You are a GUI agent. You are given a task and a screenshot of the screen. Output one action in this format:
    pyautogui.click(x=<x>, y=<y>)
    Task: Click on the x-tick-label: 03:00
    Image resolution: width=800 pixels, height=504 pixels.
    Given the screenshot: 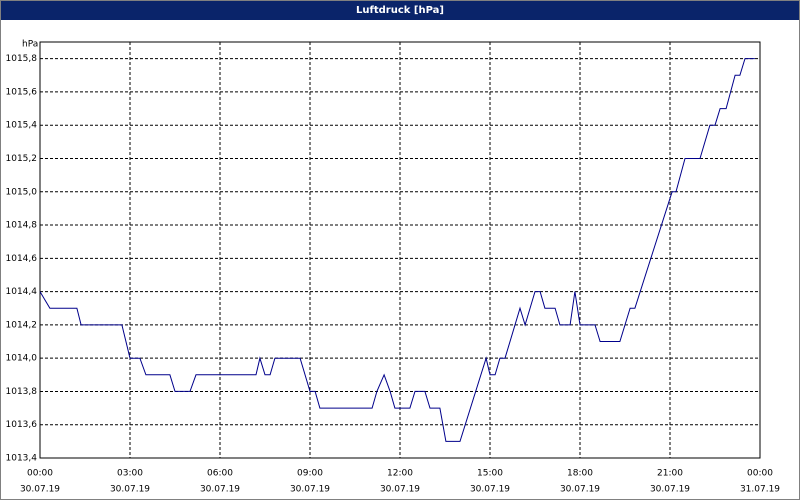 What is the action you would take?
    pyautogui.click(x=130, y=474)
    